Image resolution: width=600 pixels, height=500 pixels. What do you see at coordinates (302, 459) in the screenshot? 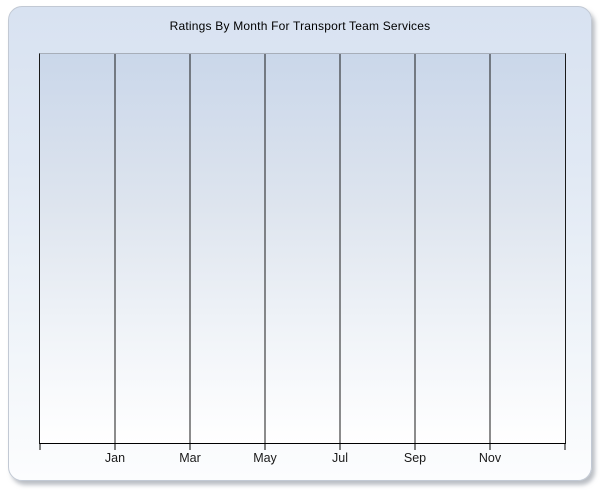
I see `x-axis-labels: Jan Mar May Jul Sep Nov` at bounding box center [302, 459].